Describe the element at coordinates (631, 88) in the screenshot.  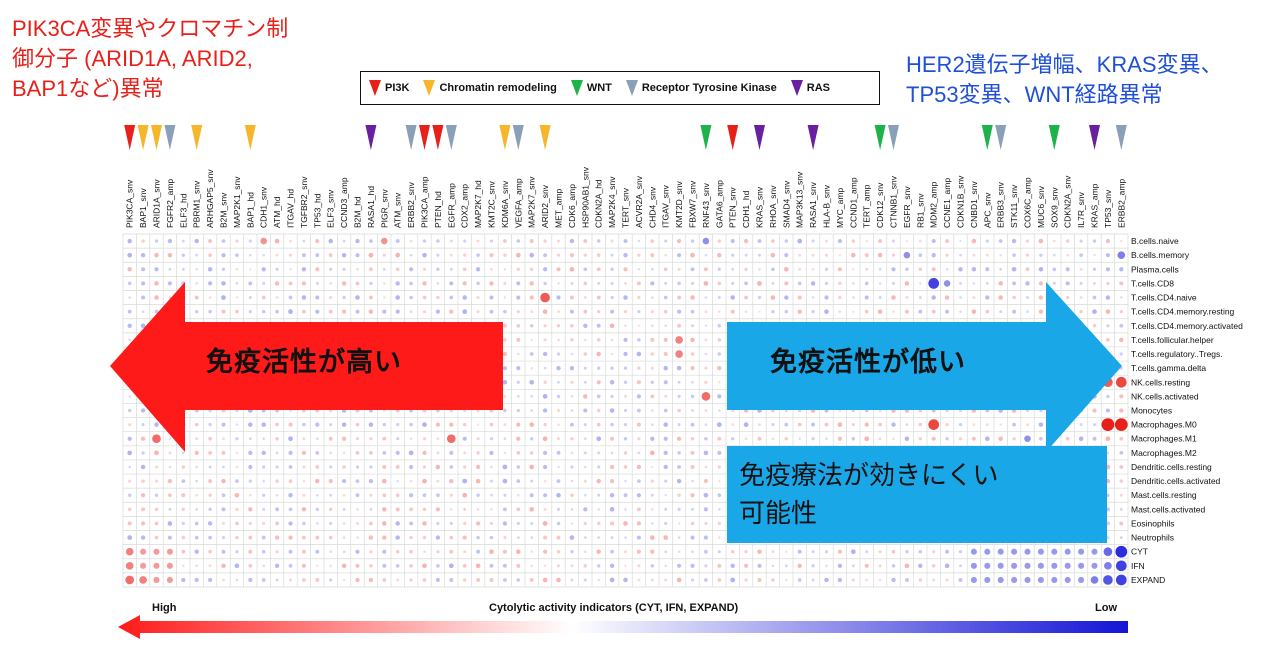
I see `legend-triangle-icon` at that location.